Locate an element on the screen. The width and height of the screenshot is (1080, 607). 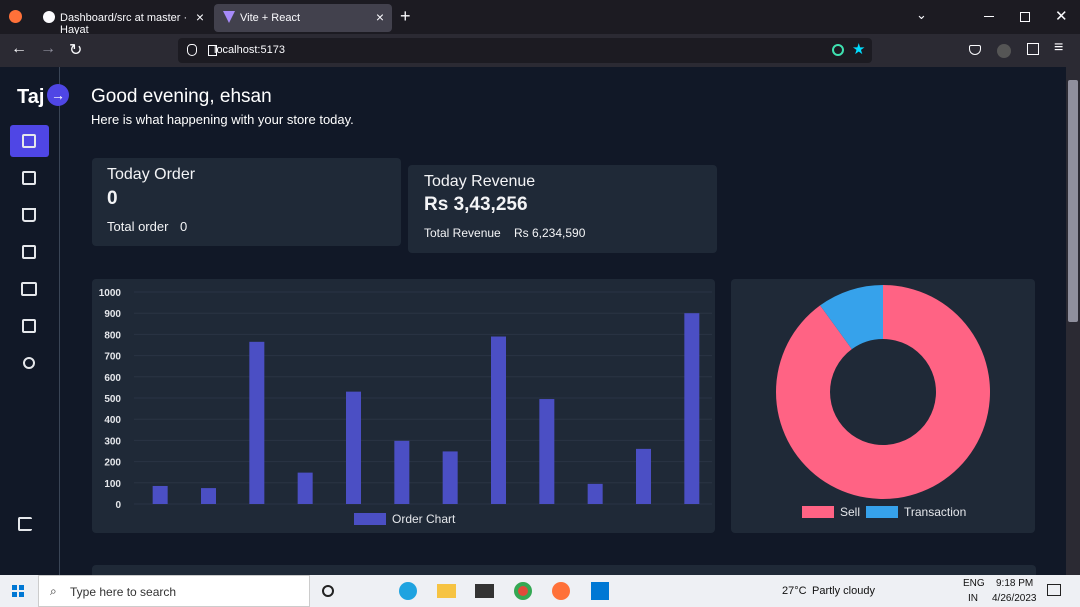
firefox is located at coordinates (561, 591).